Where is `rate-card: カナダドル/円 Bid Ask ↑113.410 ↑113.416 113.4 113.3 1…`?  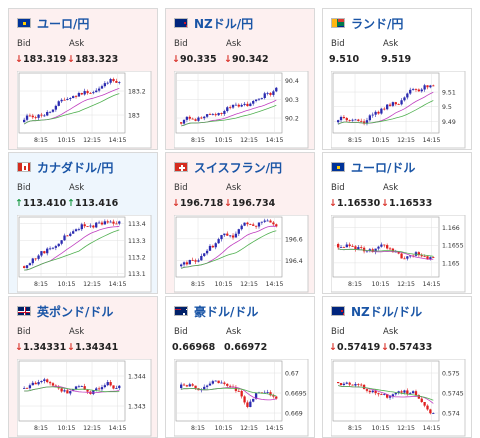 rate-card: カナダドル/円 Bid Ask ↑113.410 ↑113.416 113.4 113.3 1… is located at coordinates (83, 223).